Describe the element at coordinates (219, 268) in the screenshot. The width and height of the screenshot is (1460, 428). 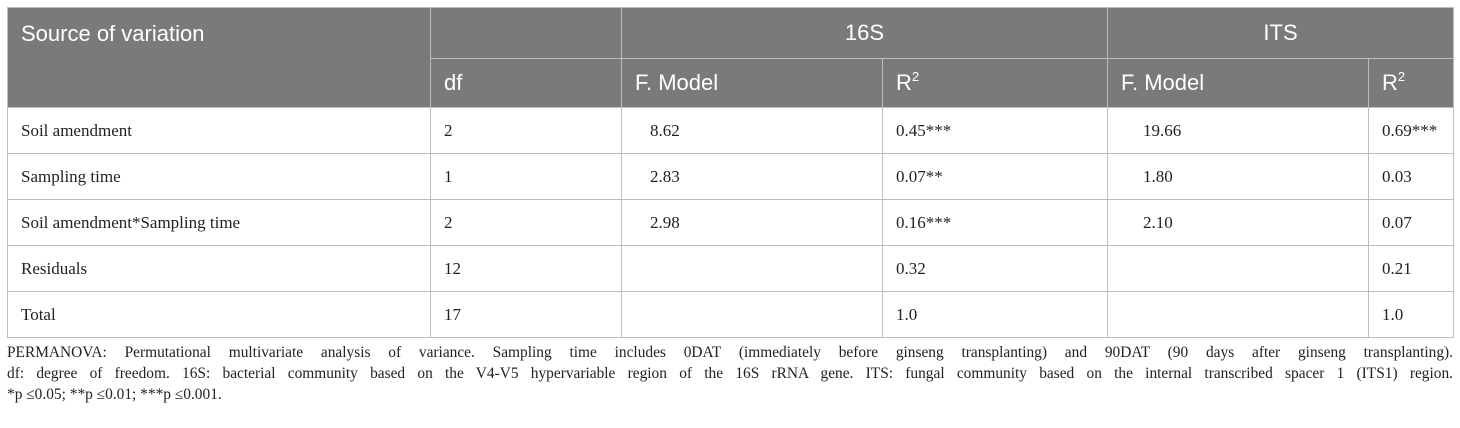
I see `cell-source: Residuals` at that location.